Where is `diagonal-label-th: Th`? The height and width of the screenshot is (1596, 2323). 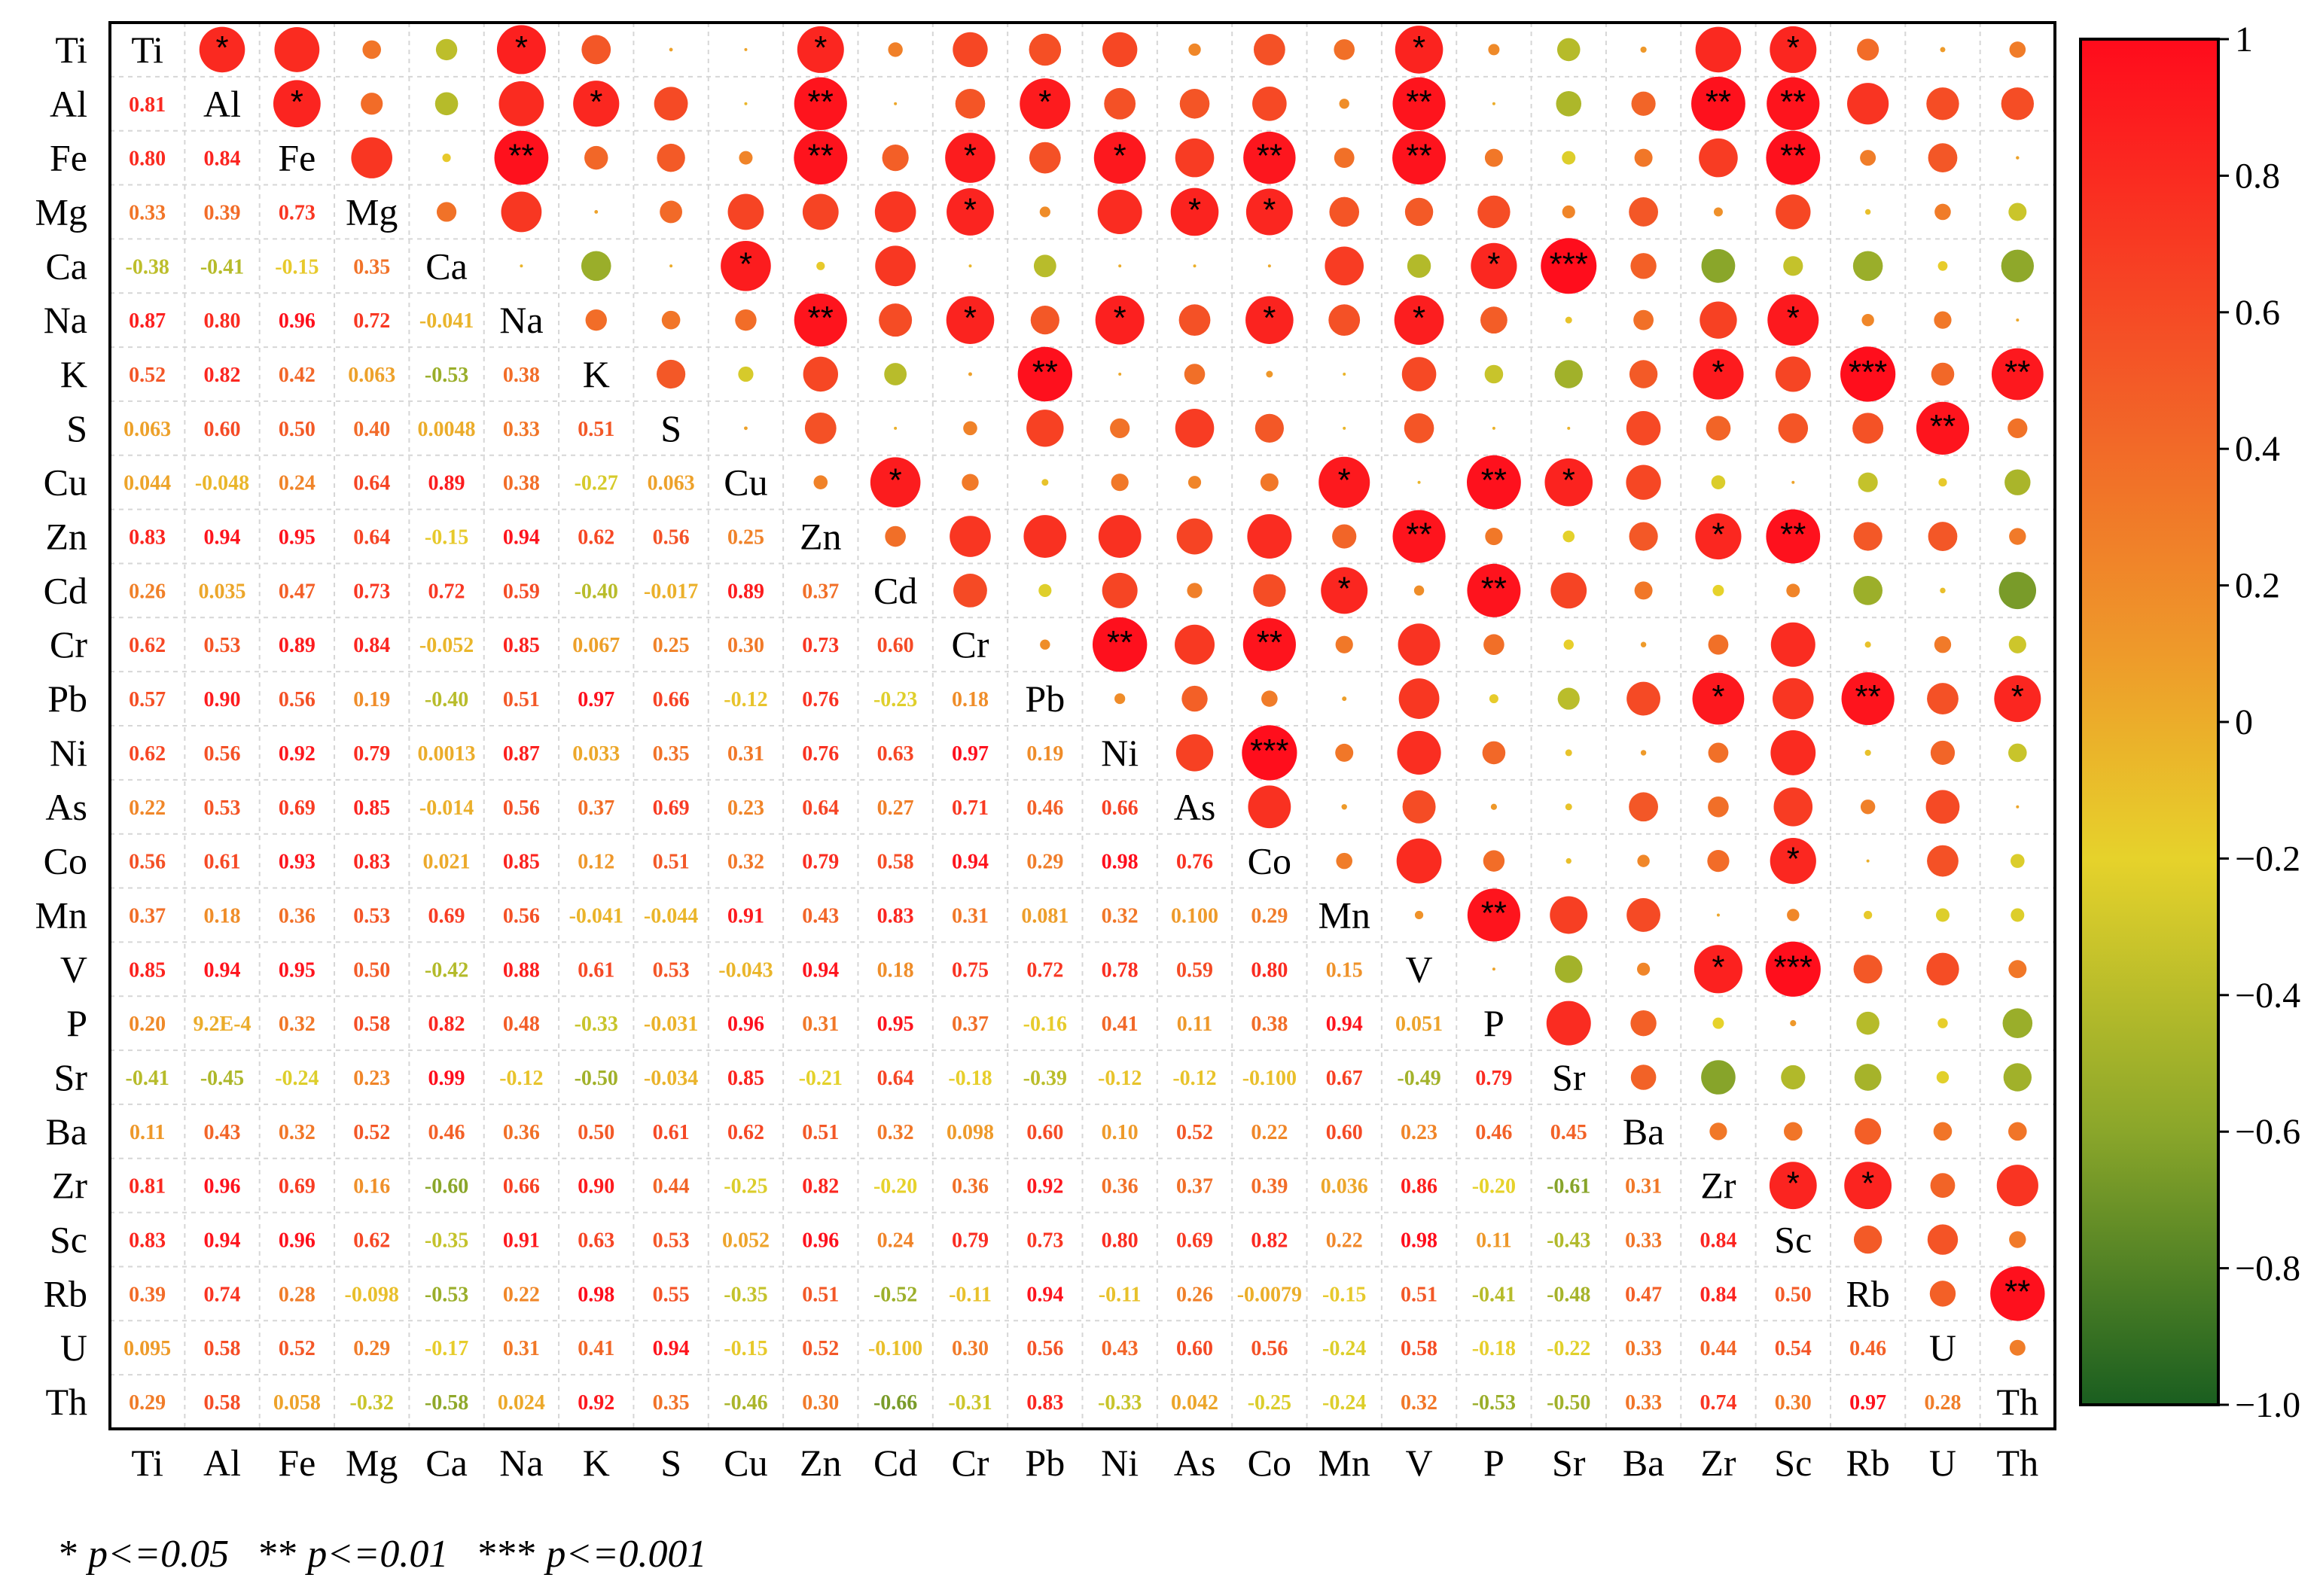 diagonal-label-th: Th is located at coordinates (2018, 1402).